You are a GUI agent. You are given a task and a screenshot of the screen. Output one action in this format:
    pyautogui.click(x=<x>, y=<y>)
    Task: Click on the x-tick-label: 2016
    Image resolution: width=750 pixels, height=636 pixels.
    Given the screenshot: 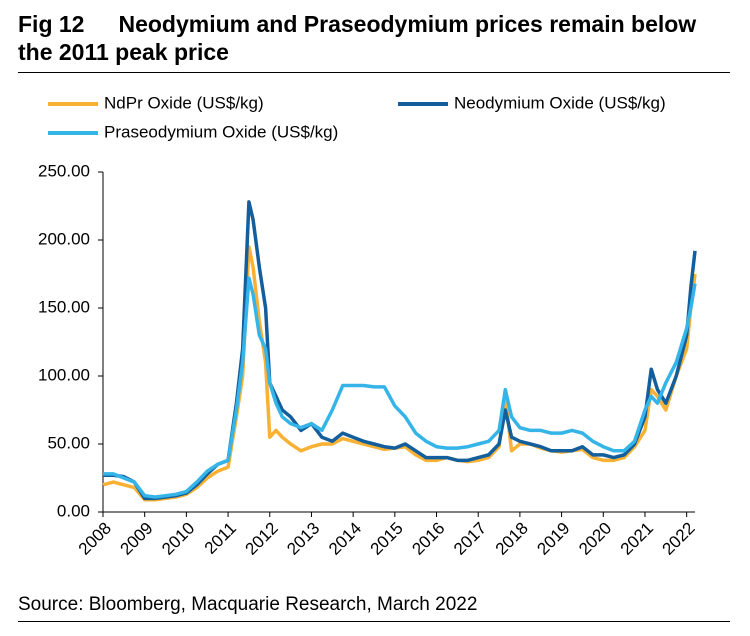 What is the action you would take?
    pyautogui.click(x=428, y=539)
    